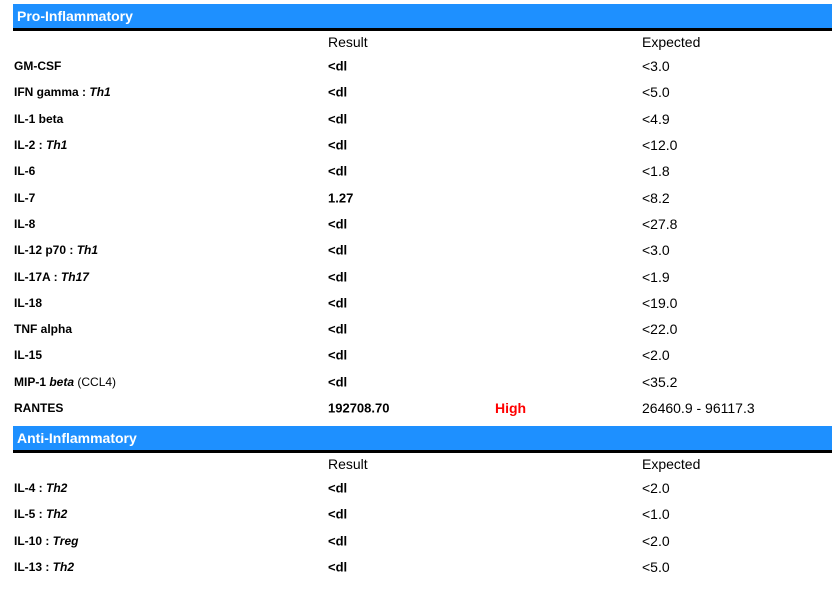 The height and width of the screenshot is (590, 837). What do you see at coordinates (422, 355) in the screenshot?
I see `table-row: IL-15 <dl <2.0` at bounding box center [422, 355].